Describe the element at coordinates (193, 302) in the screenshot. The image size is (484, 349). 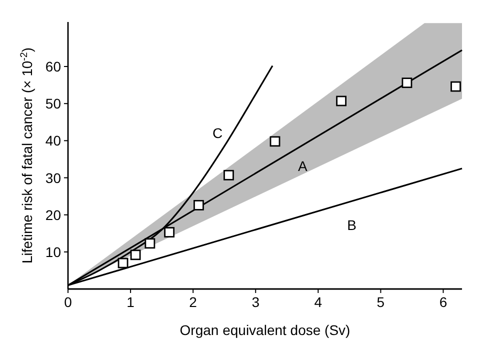
I see `x-tick-label: 2` at that location.